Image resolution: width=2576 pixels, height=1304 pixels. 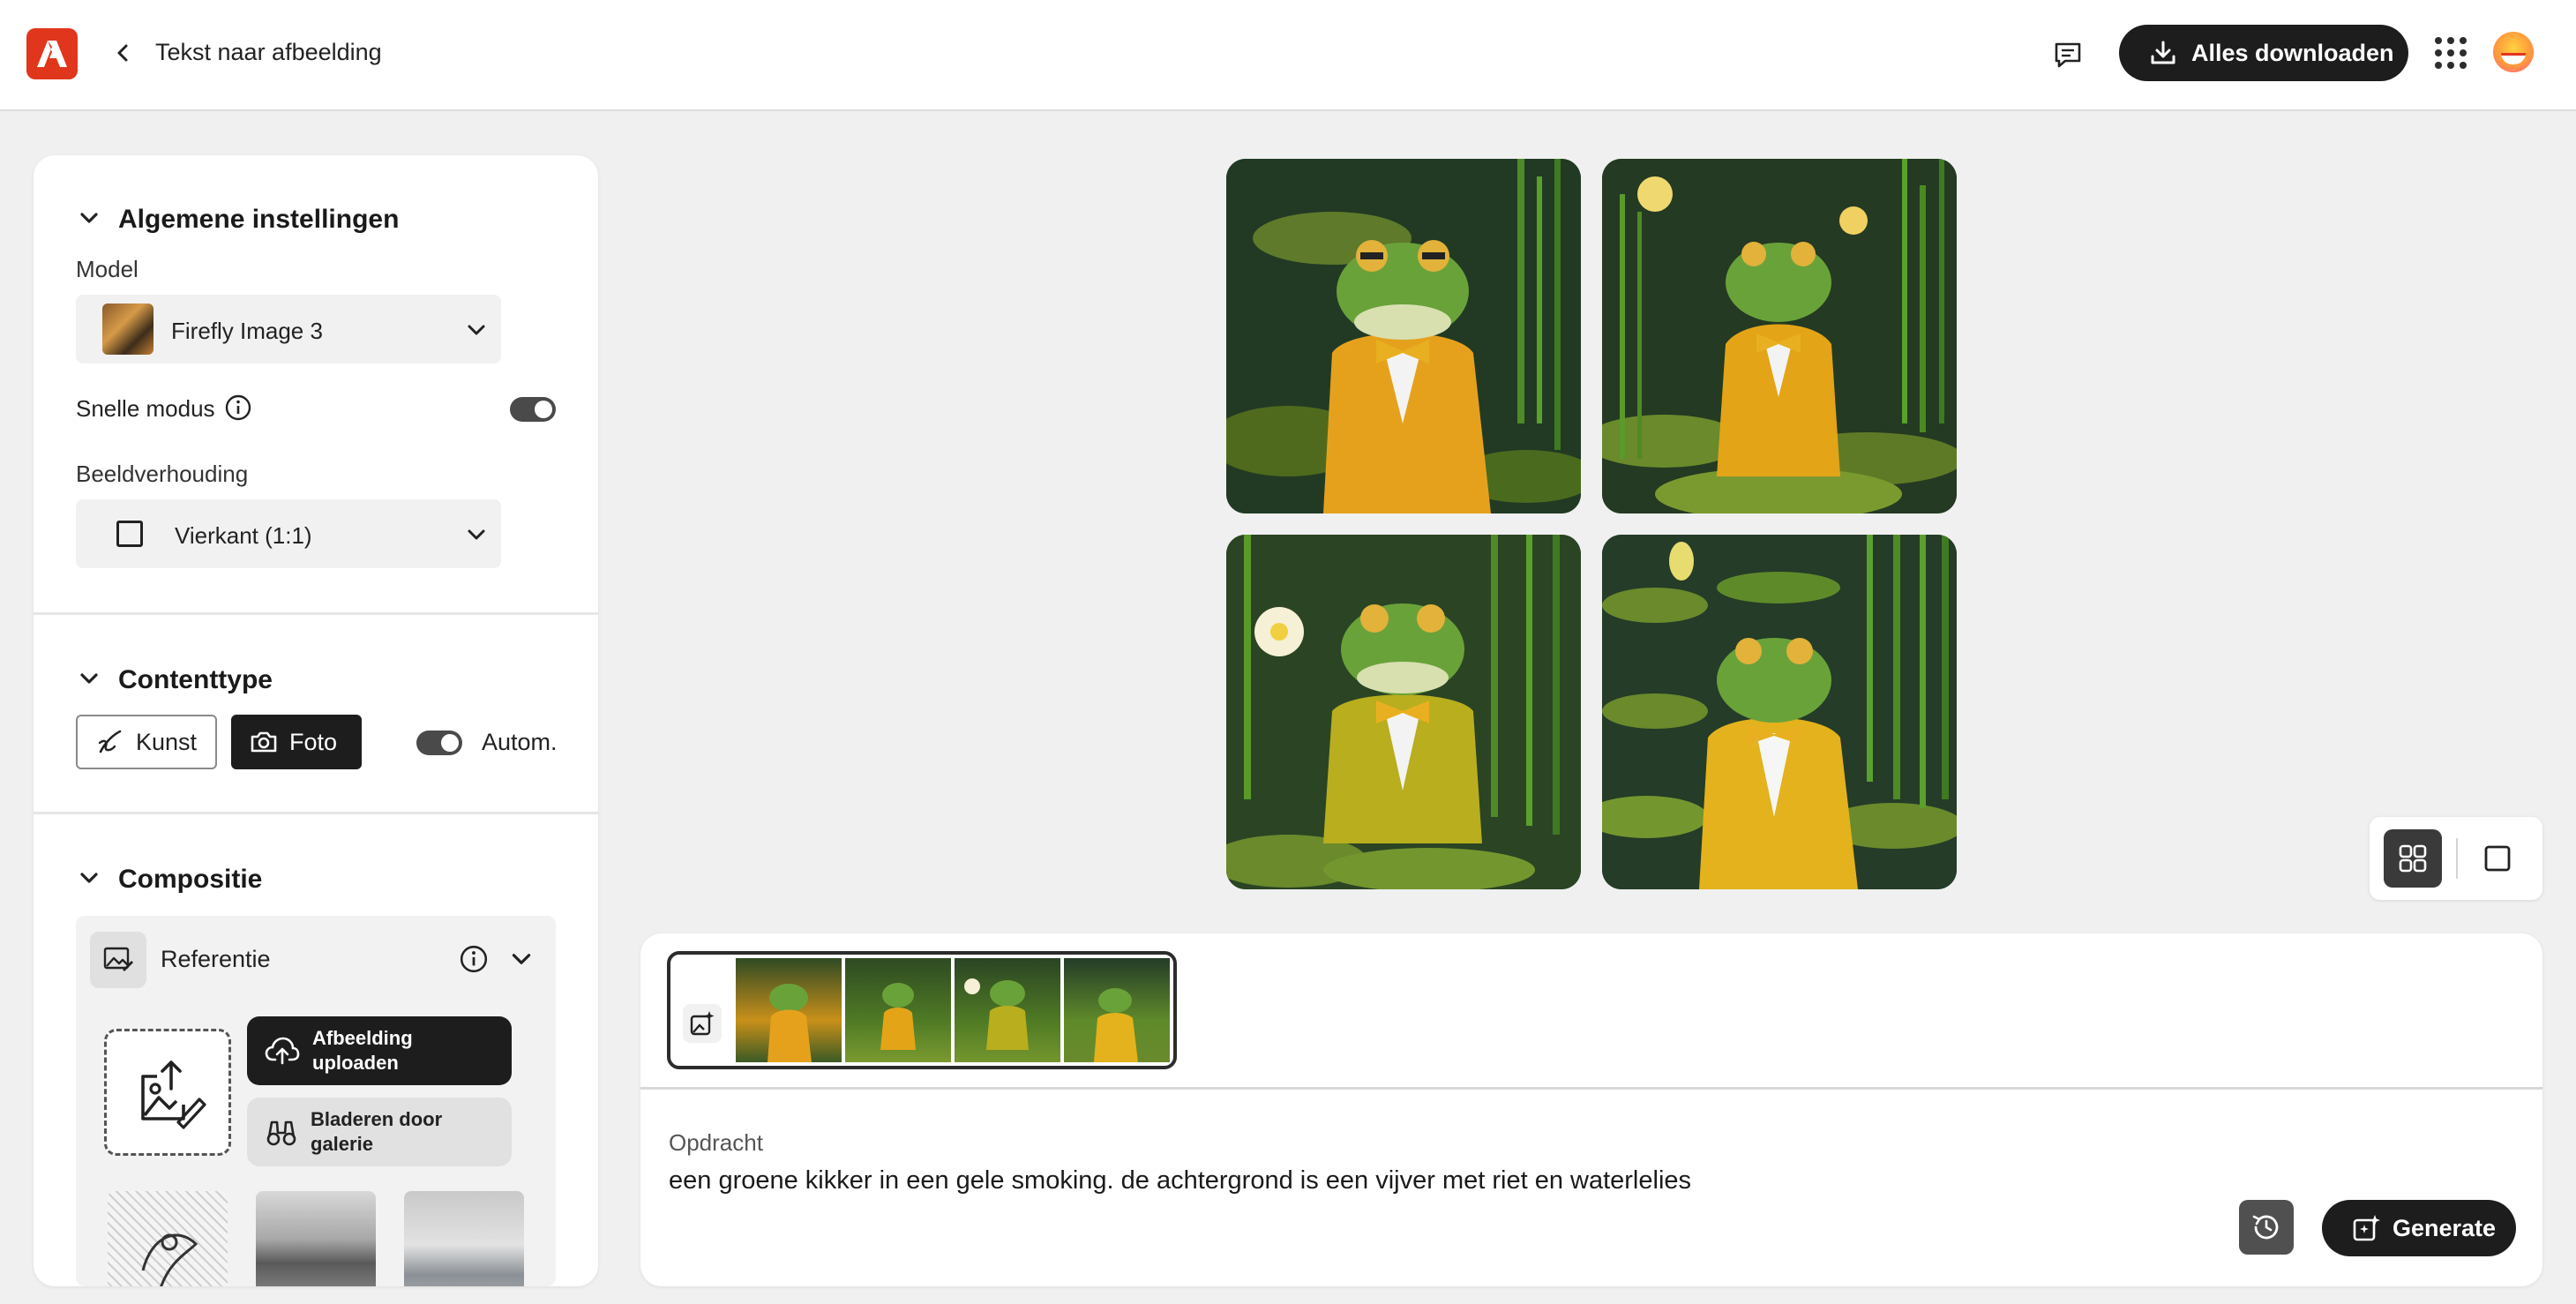 I want to click on model-select: Firefly Image 3, so click(x=288, y=329).